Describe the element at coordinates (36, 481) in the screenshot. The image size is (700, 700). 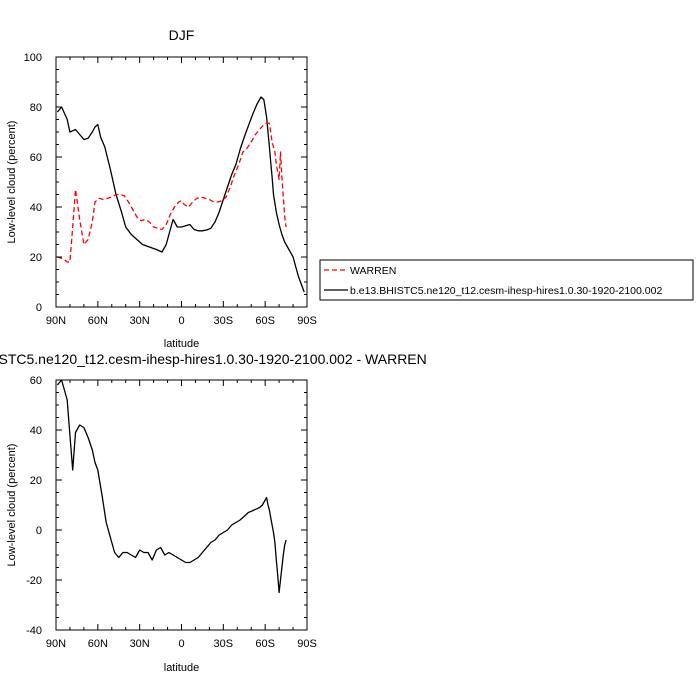
I see `bottom-y-tick-label: 20` at that location.